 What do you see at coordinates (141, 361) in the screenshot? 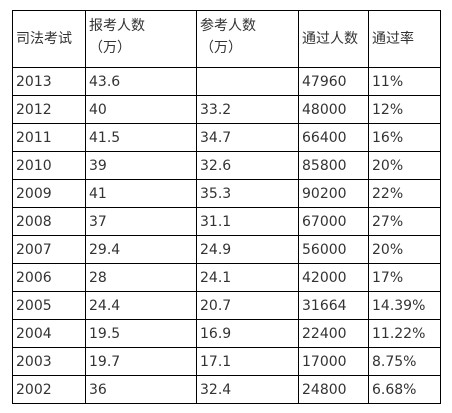
I see `table-cell: 19.7` at bounding box center [141, 361].